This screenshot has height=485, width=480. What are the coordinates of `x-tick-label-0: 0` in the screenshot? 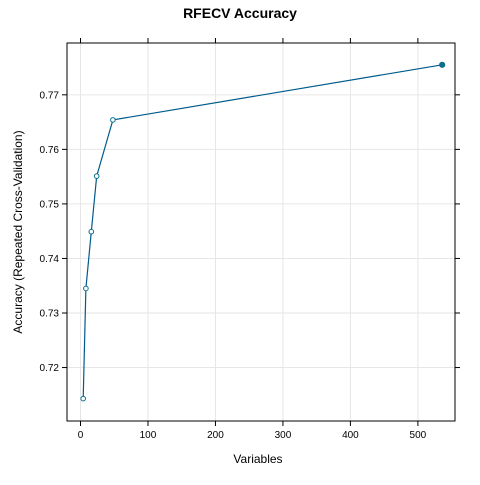 It's located at (81, 435).